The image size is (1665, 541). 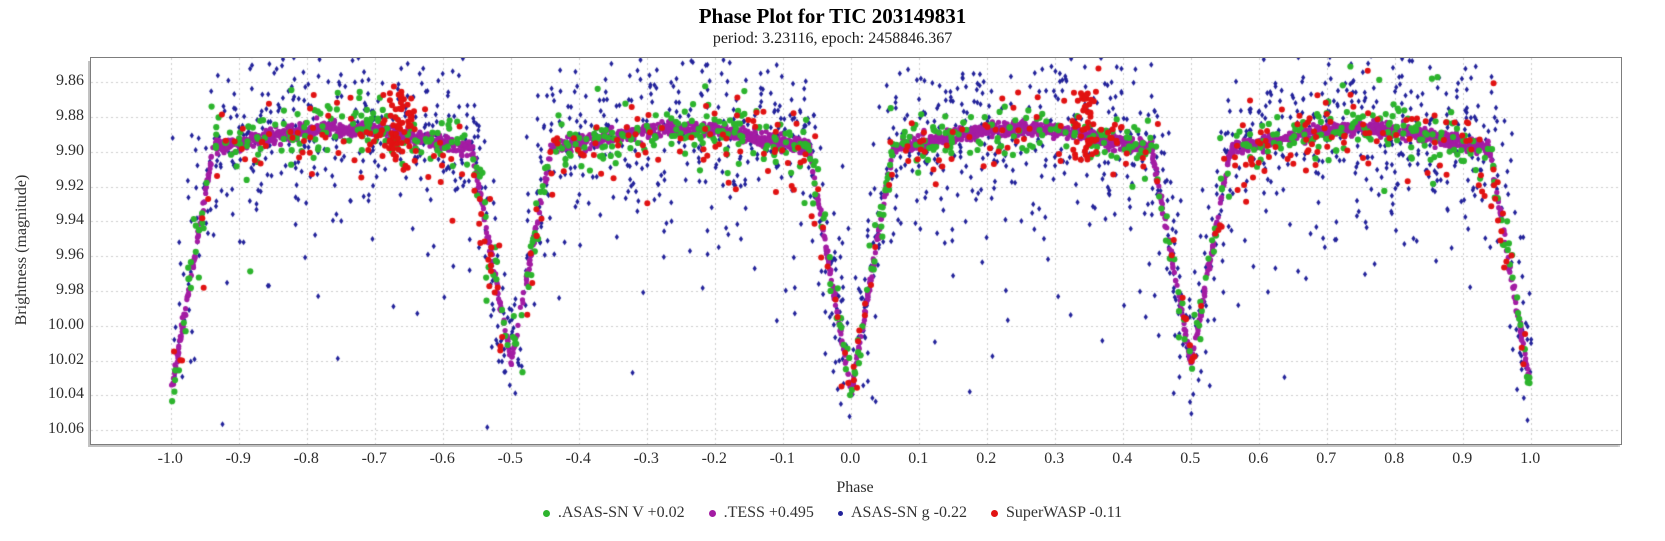 I want to click on y-tick-label: 9.86, so click(x=70, y=81).